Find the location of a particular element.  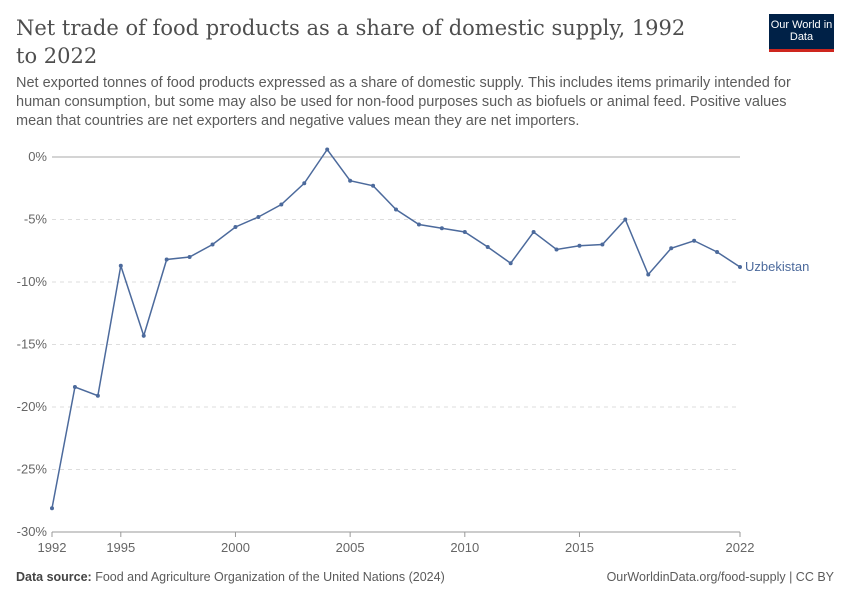

x-tick-label: 1995 is located at coordinates (120, 547).